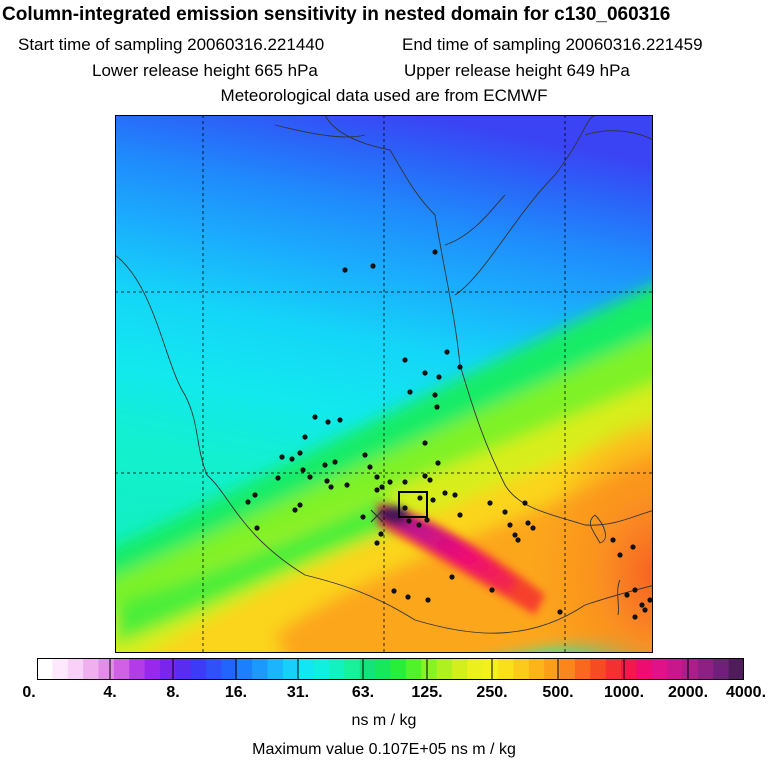  I want to click on start-time-label: Start time of sampling 20060316.221440, so click(171, 44).